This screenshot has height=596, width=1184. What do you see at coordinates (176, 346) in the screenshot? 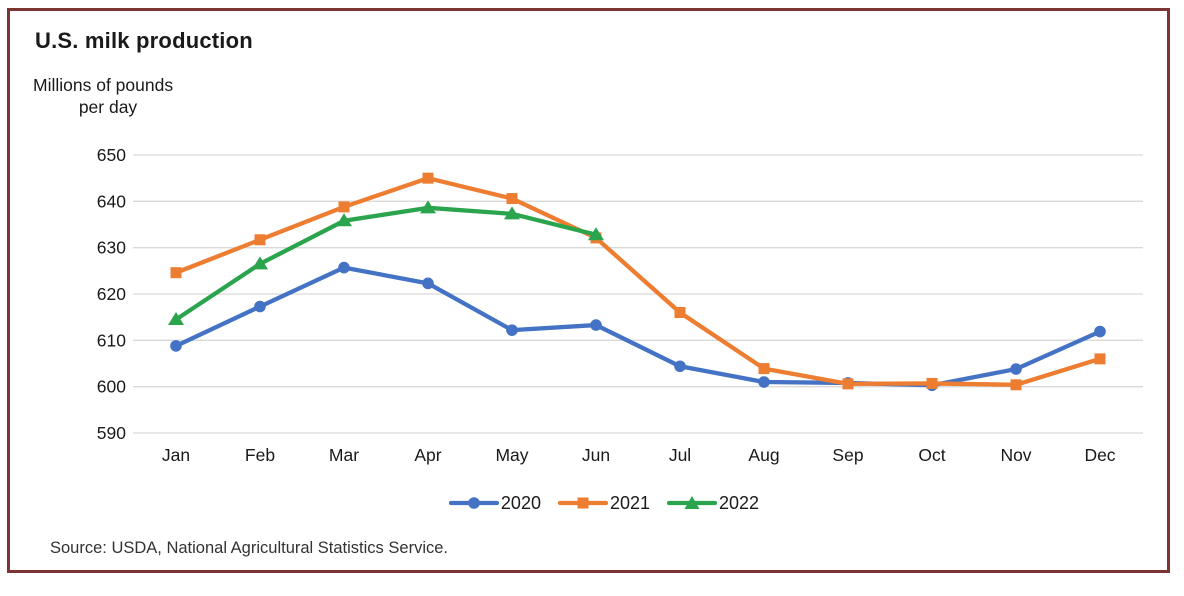
I see `marker-2020-Jan` at bounding box center [176, 346].